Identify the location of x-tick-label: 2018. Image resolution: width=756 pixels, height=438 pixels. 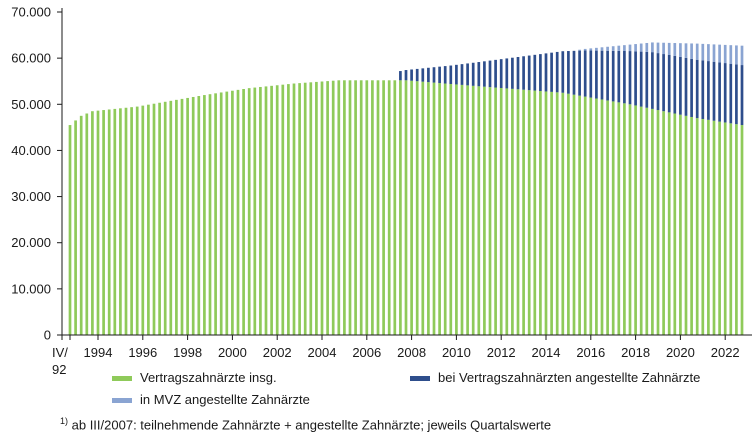
(635, 352).